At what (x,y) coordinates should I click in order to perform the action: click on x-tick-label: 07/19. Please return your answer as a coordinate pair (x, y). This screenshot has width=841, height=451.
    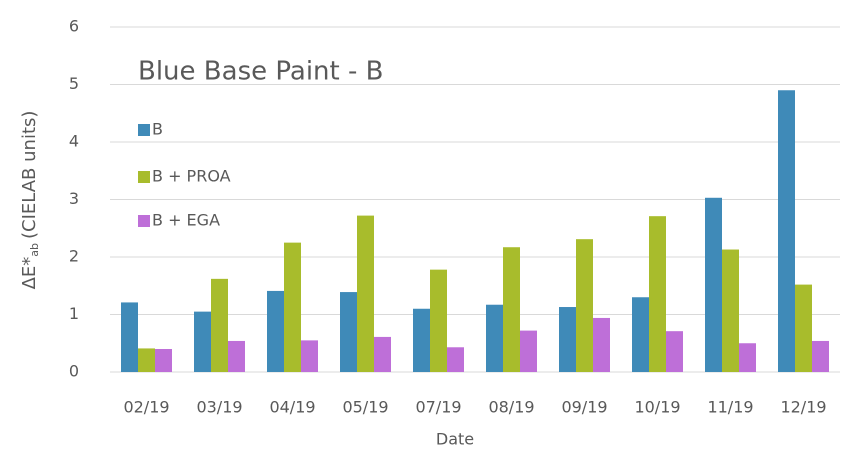
    Looking at the image, I should click on (438, 407).